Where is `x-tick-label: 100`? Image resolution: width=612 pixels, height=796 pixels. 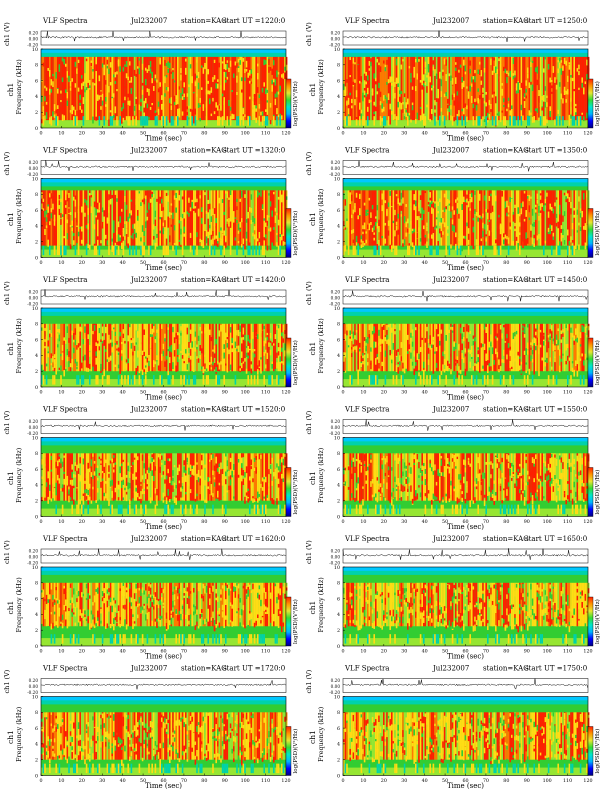 x-tick-label: 100 is located at coordinates (245, 781).